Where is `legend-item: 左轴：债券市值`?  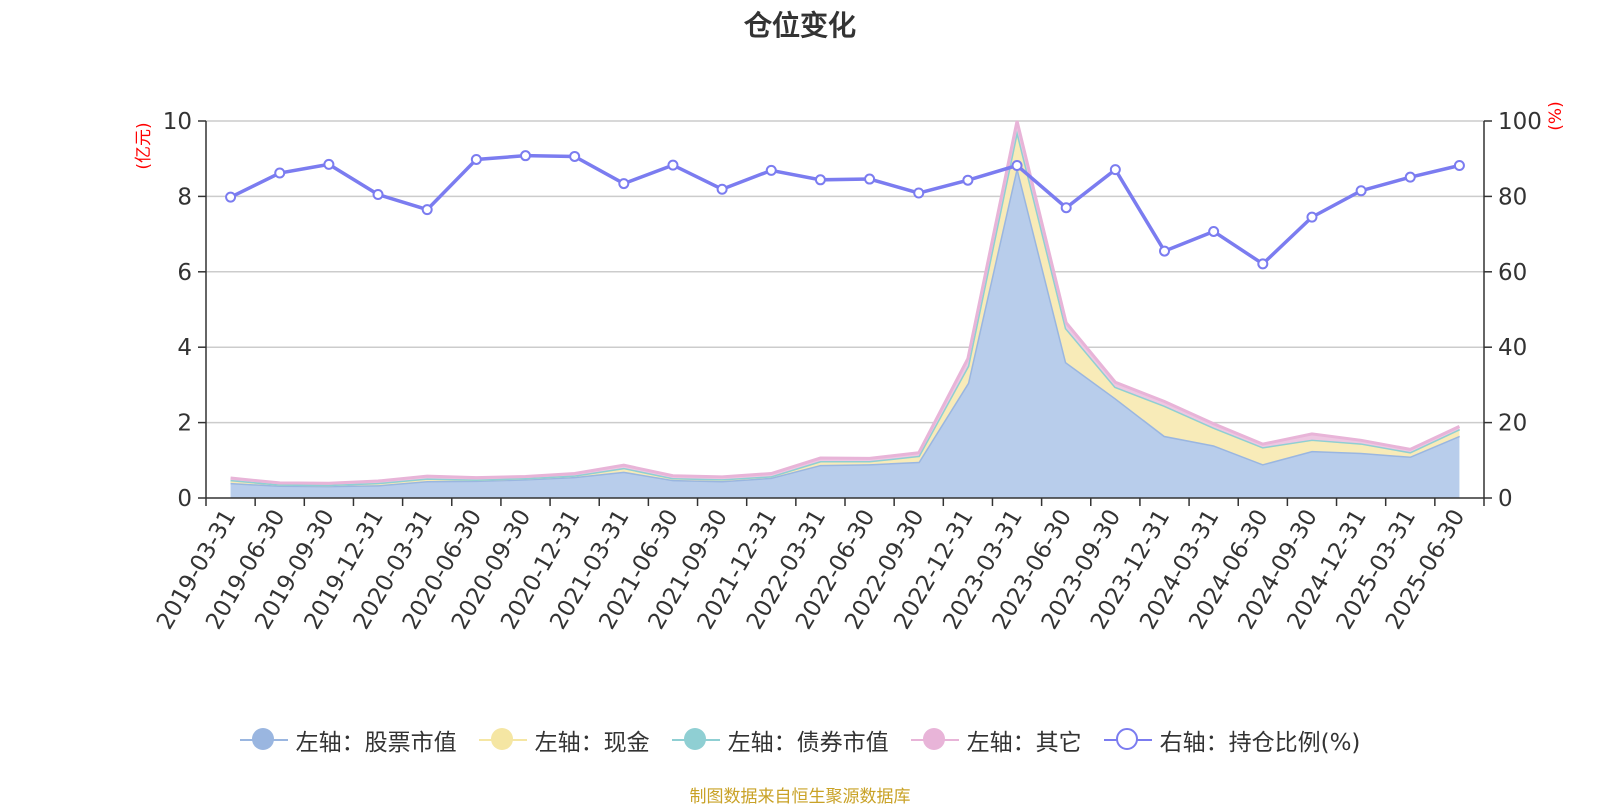 legend-item: 左轴：债券市值 is located at coordinates (780, 740).